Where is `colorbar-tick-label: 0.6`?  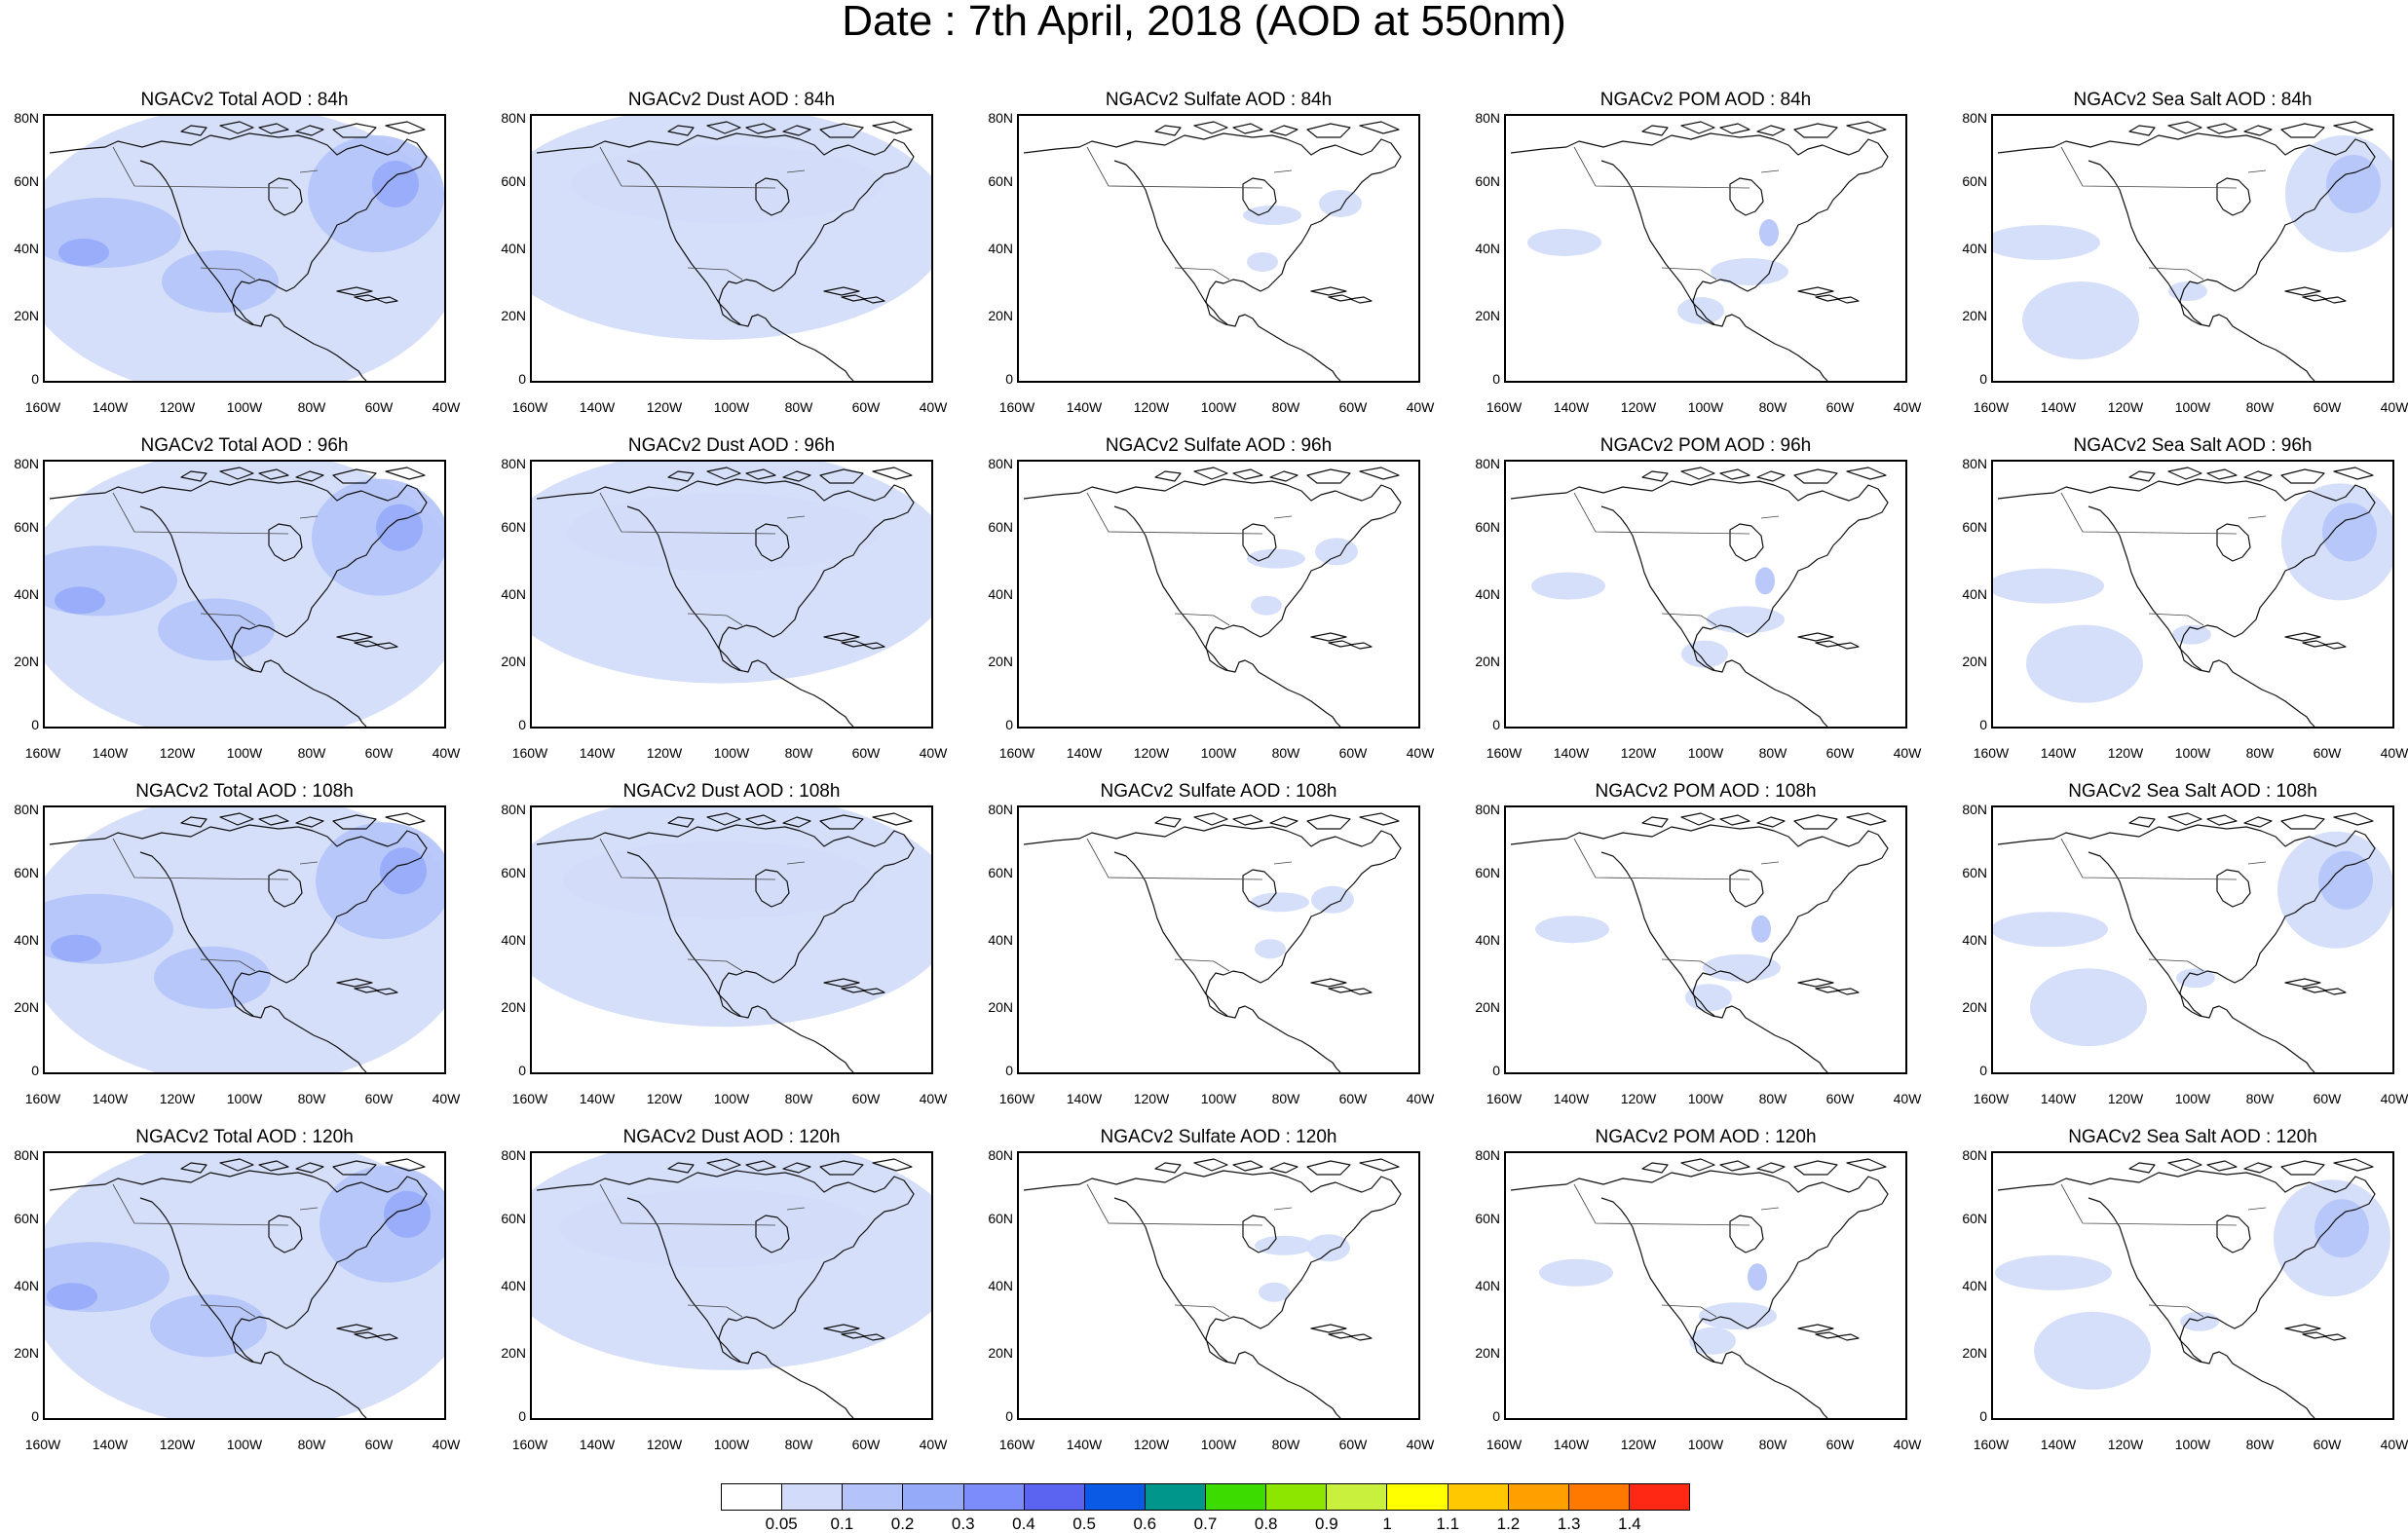 colorbar-tick-label: 0.6 is located at coordinates (1145, 1523).